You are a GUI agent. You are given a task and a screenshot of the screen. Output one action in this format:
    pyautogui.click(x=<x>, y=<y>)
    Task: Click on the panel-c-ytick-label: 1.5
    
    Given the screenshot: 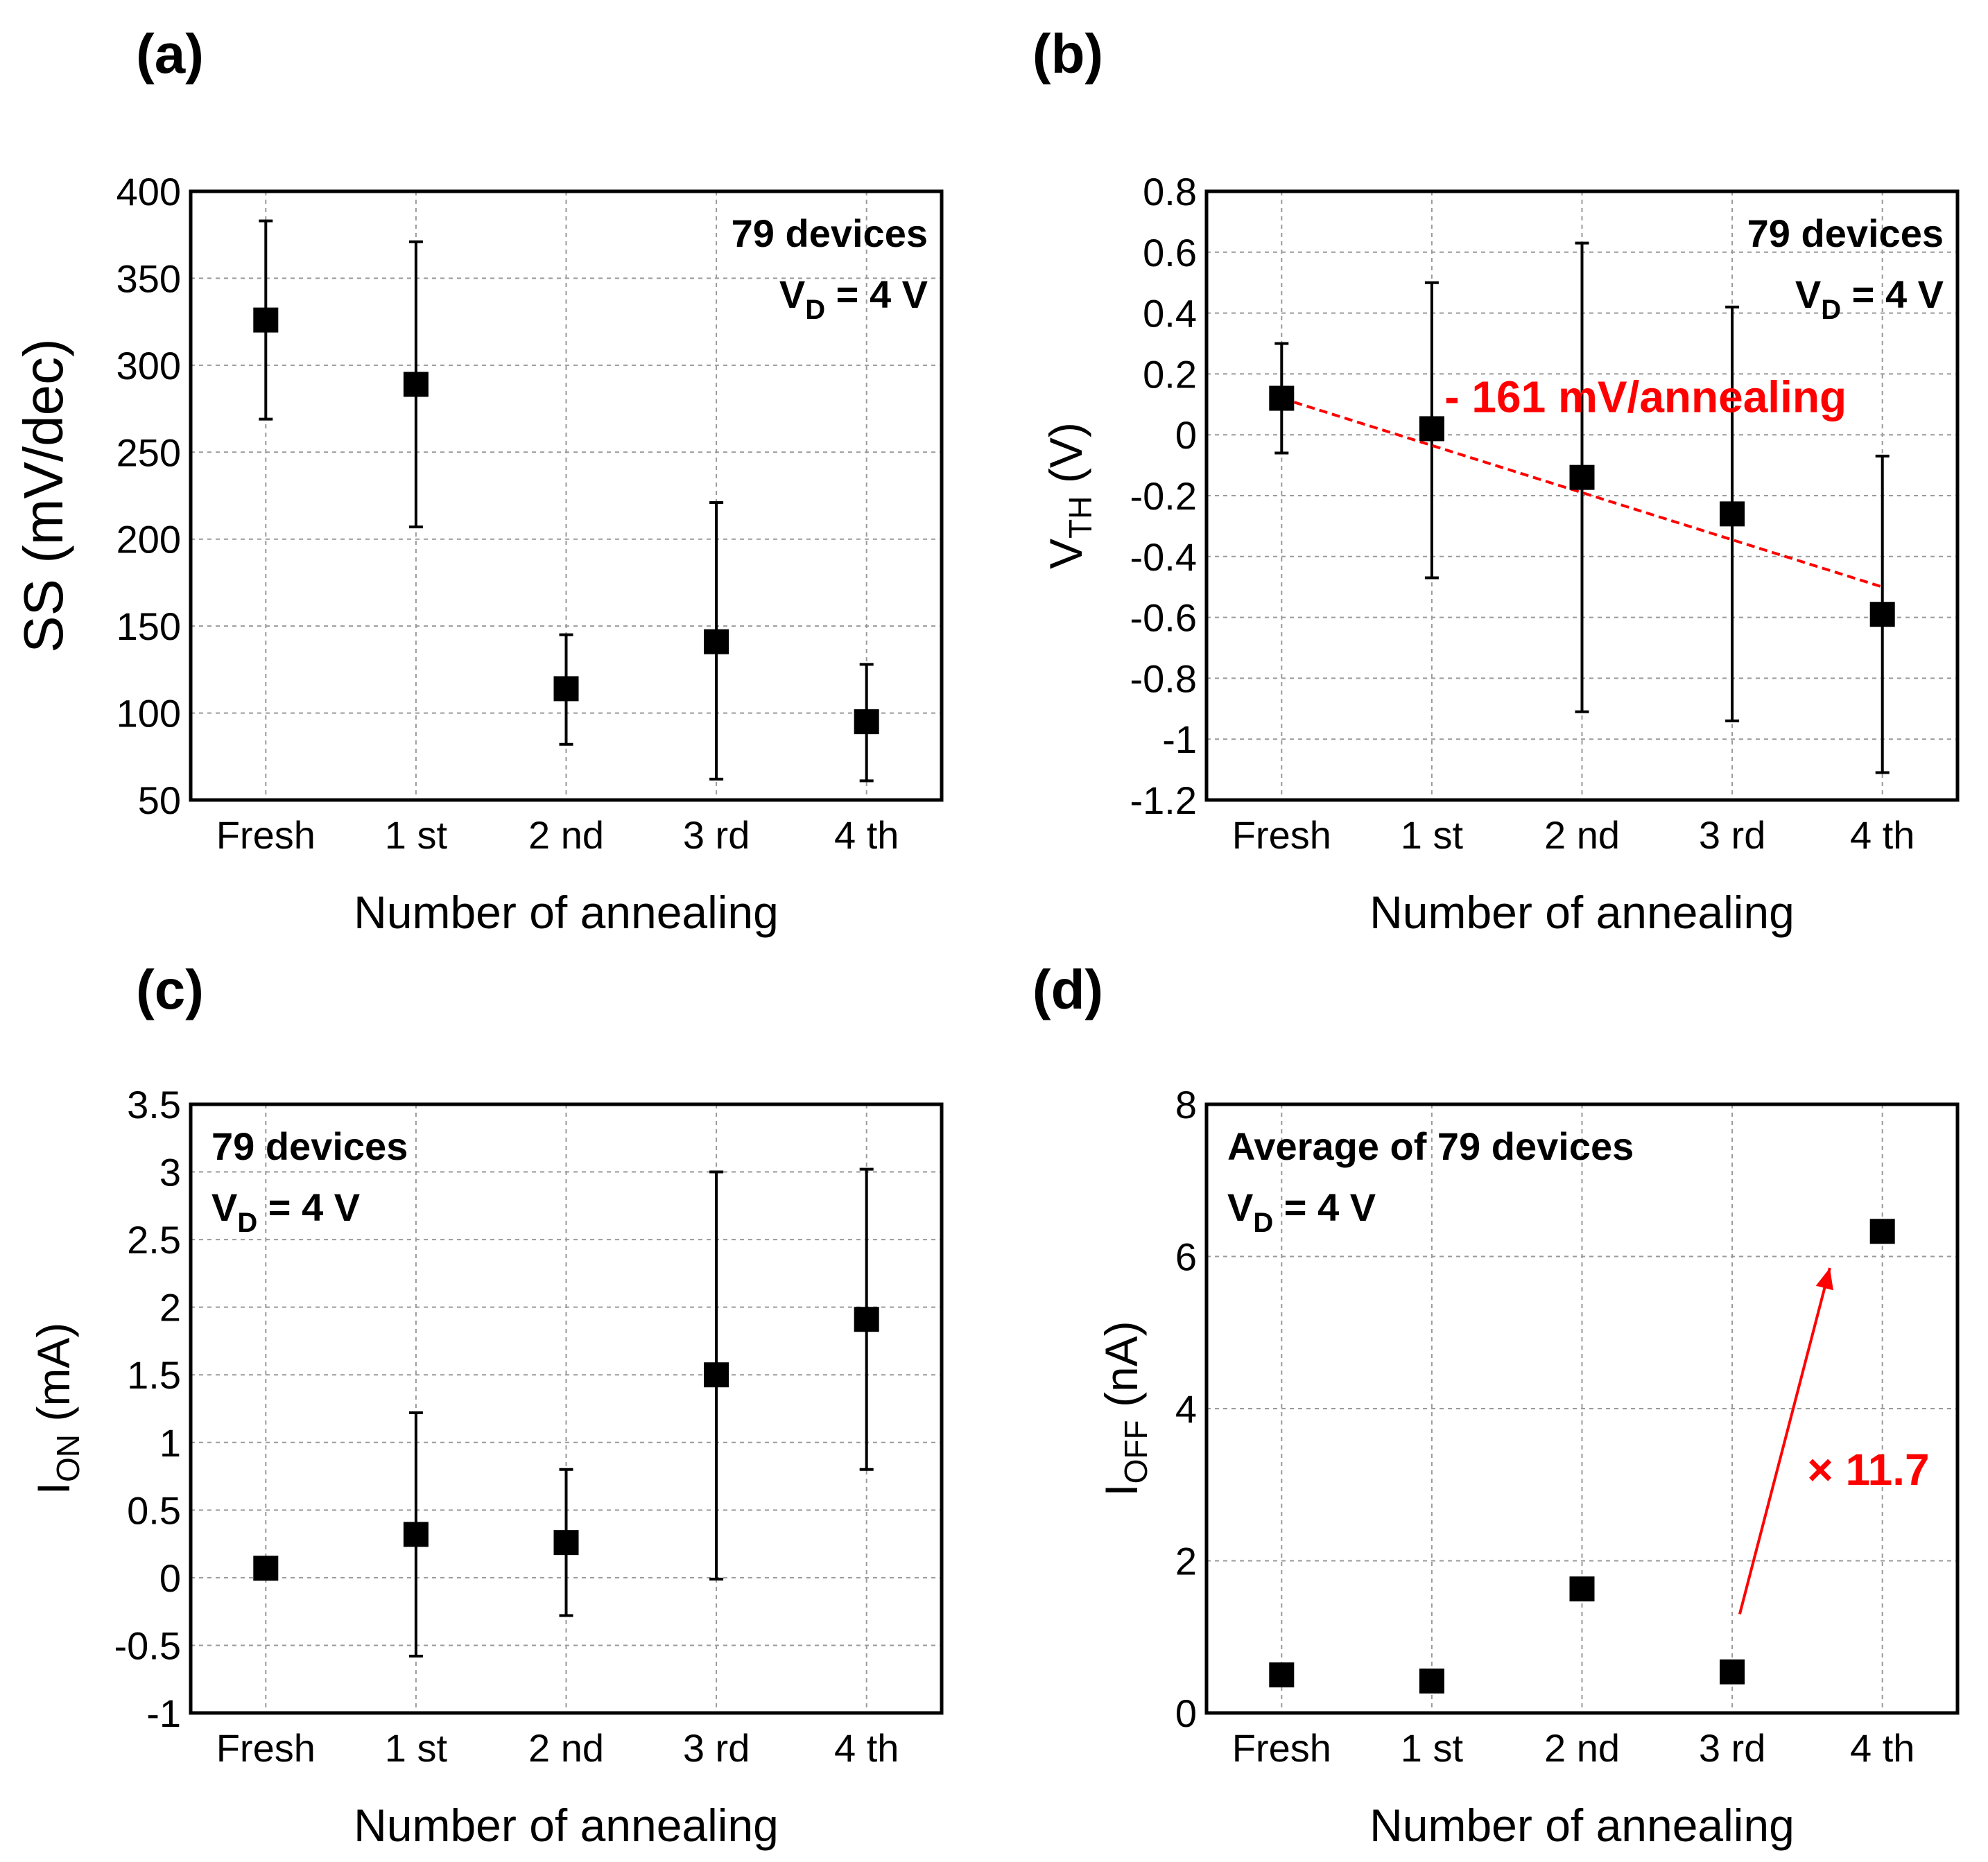 What is the action you would take?
    pyautogui.click(x=154, y=1375)
    